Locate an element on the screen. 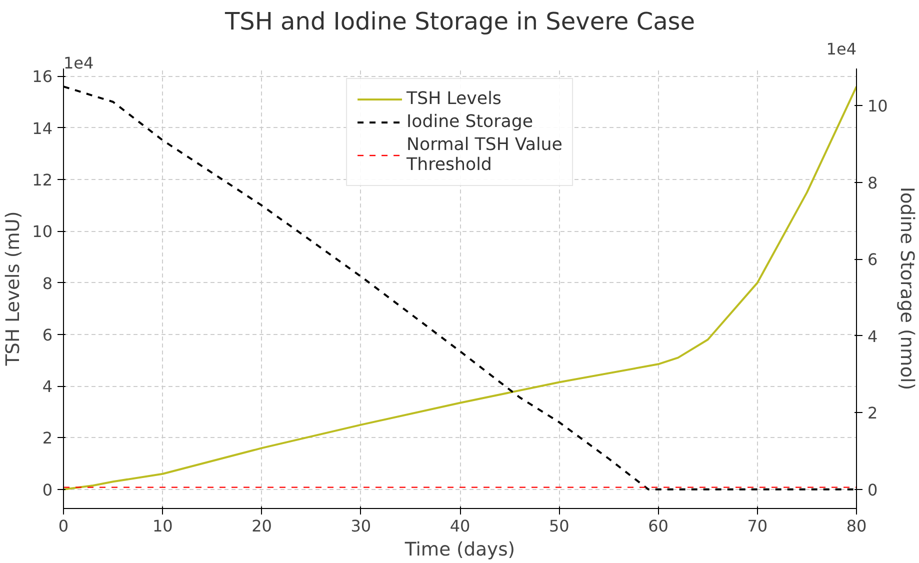  x-tick-label: 20 is located at coordinates (262, 526).